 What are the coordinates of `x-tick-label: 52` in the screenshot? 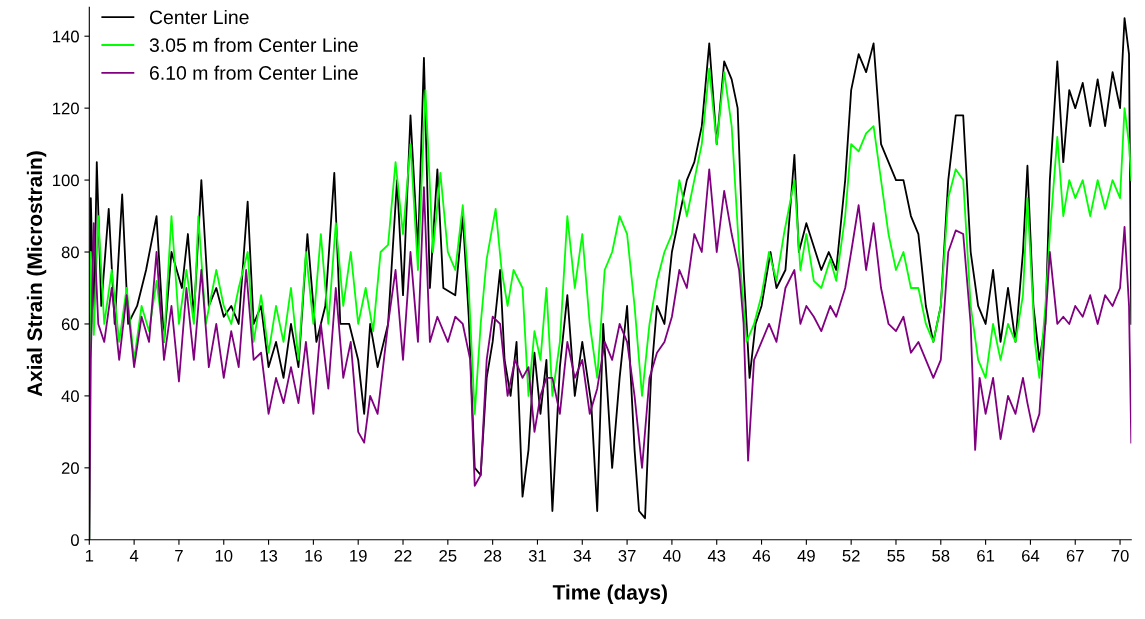 It's located at (851, 555).